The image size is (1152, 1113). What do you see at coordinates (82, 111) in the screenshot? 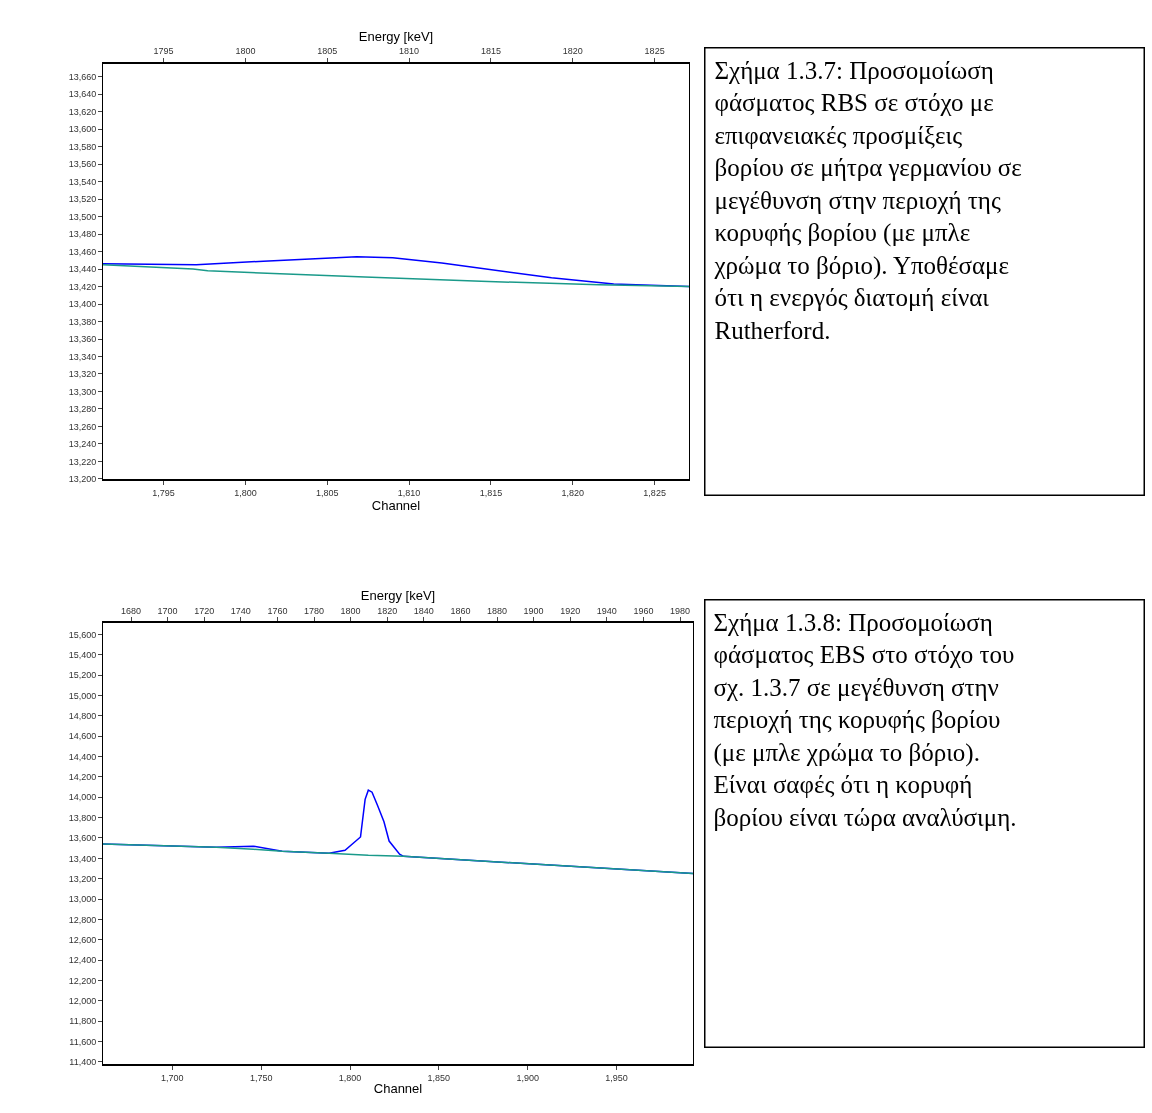
I see `y-tick-label: 13,620` at bounding box center [82, 111].